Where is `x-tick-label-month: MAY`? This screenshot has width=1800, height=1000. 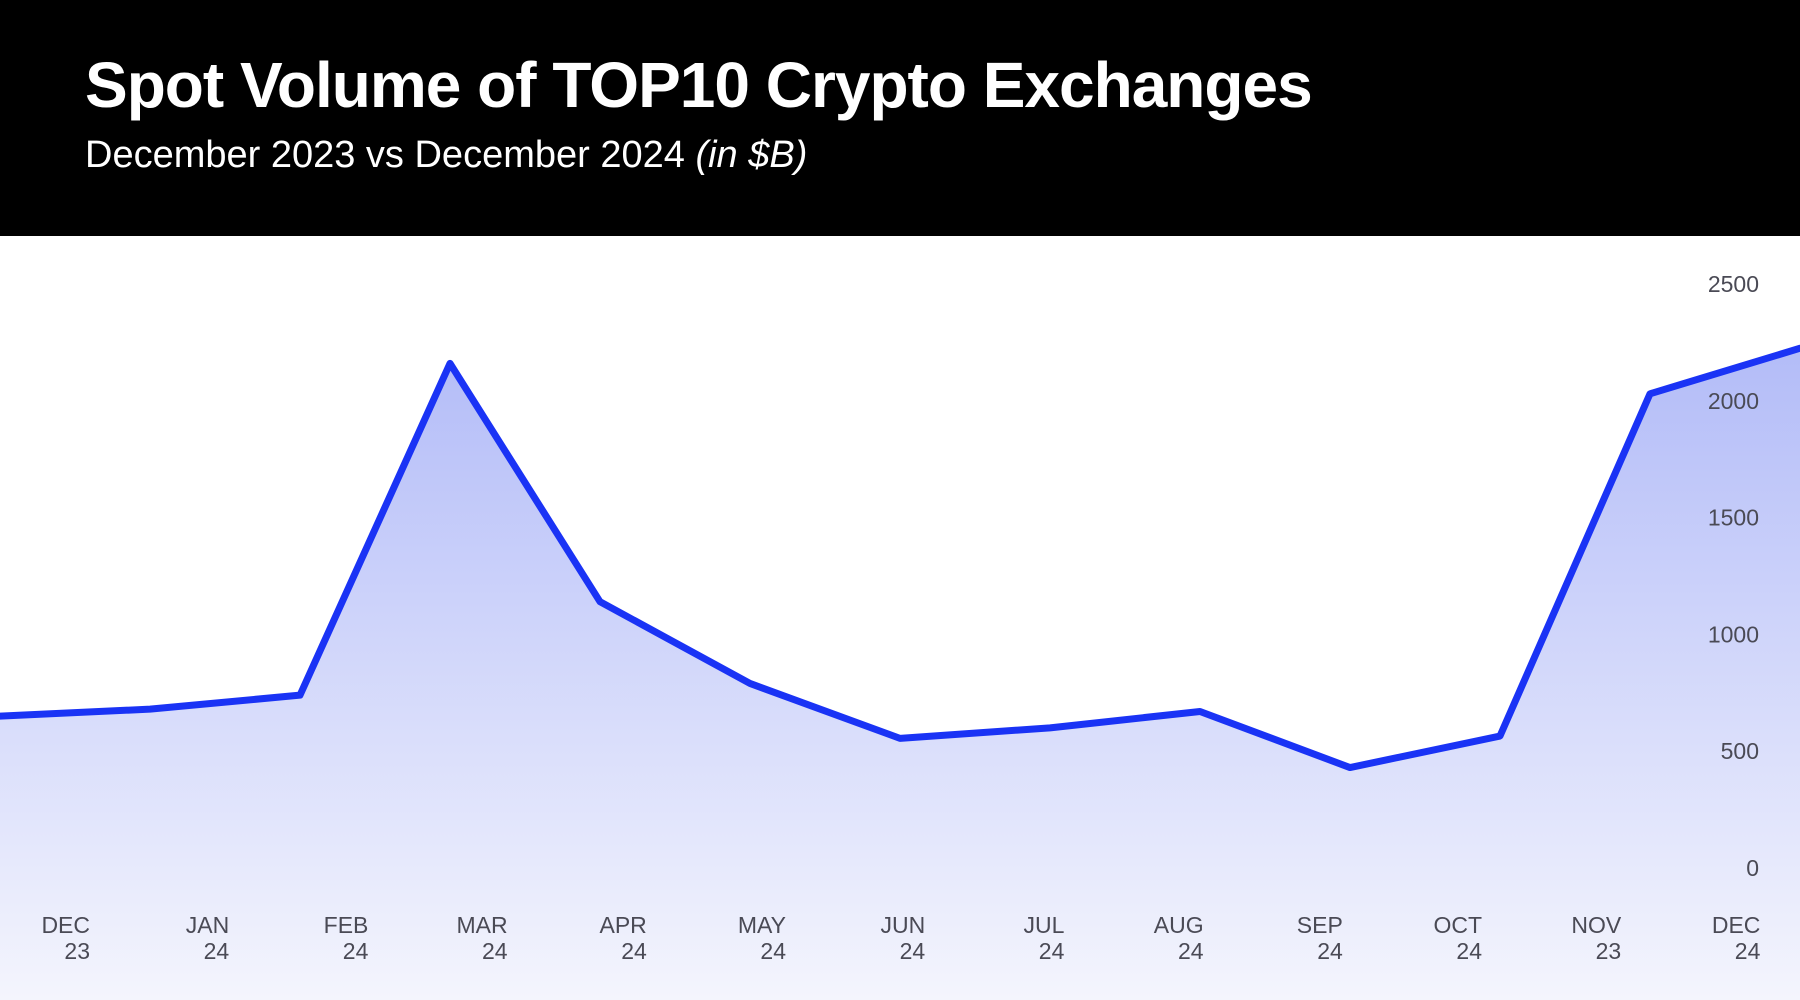
x-tick-label-month: MAY is located at coordinates (762, 925).